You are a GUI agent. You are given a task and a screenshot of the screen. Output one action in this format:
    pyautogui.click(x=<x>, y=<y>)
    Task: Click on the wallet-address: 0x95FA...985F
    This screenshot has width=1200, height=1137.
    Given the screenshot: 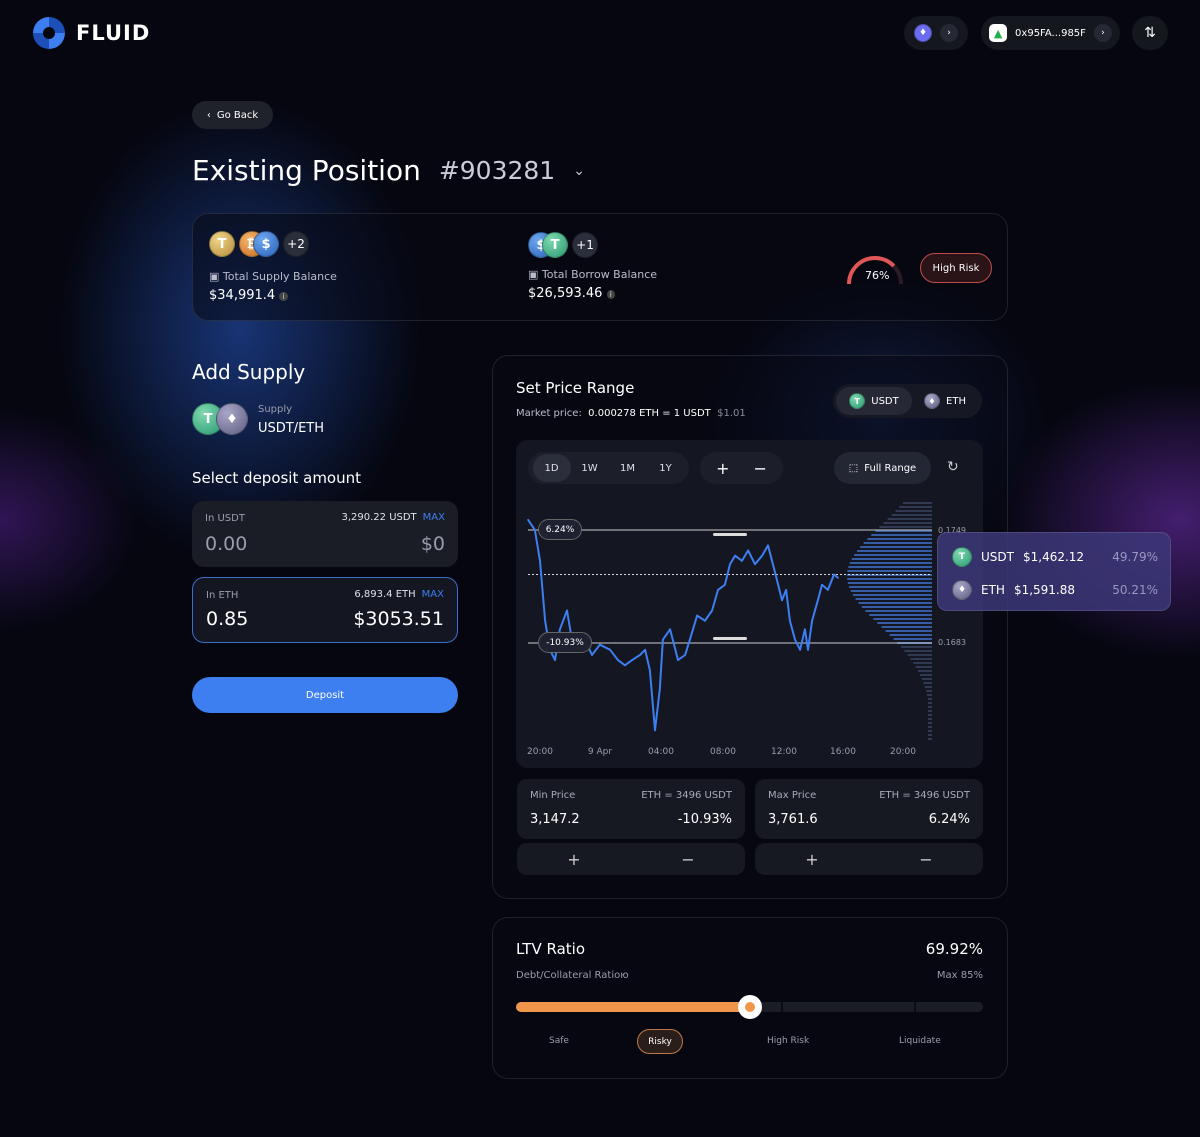 What is the action you would take?
    pyautogui.click(x=1050, y=33)
    